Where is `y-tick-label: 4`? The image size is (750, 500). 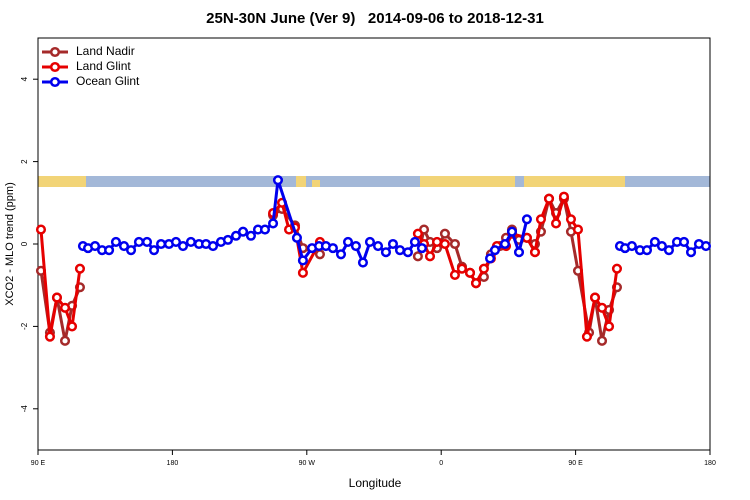
y-tick-label: 4 is located at coordinates (24, 78).